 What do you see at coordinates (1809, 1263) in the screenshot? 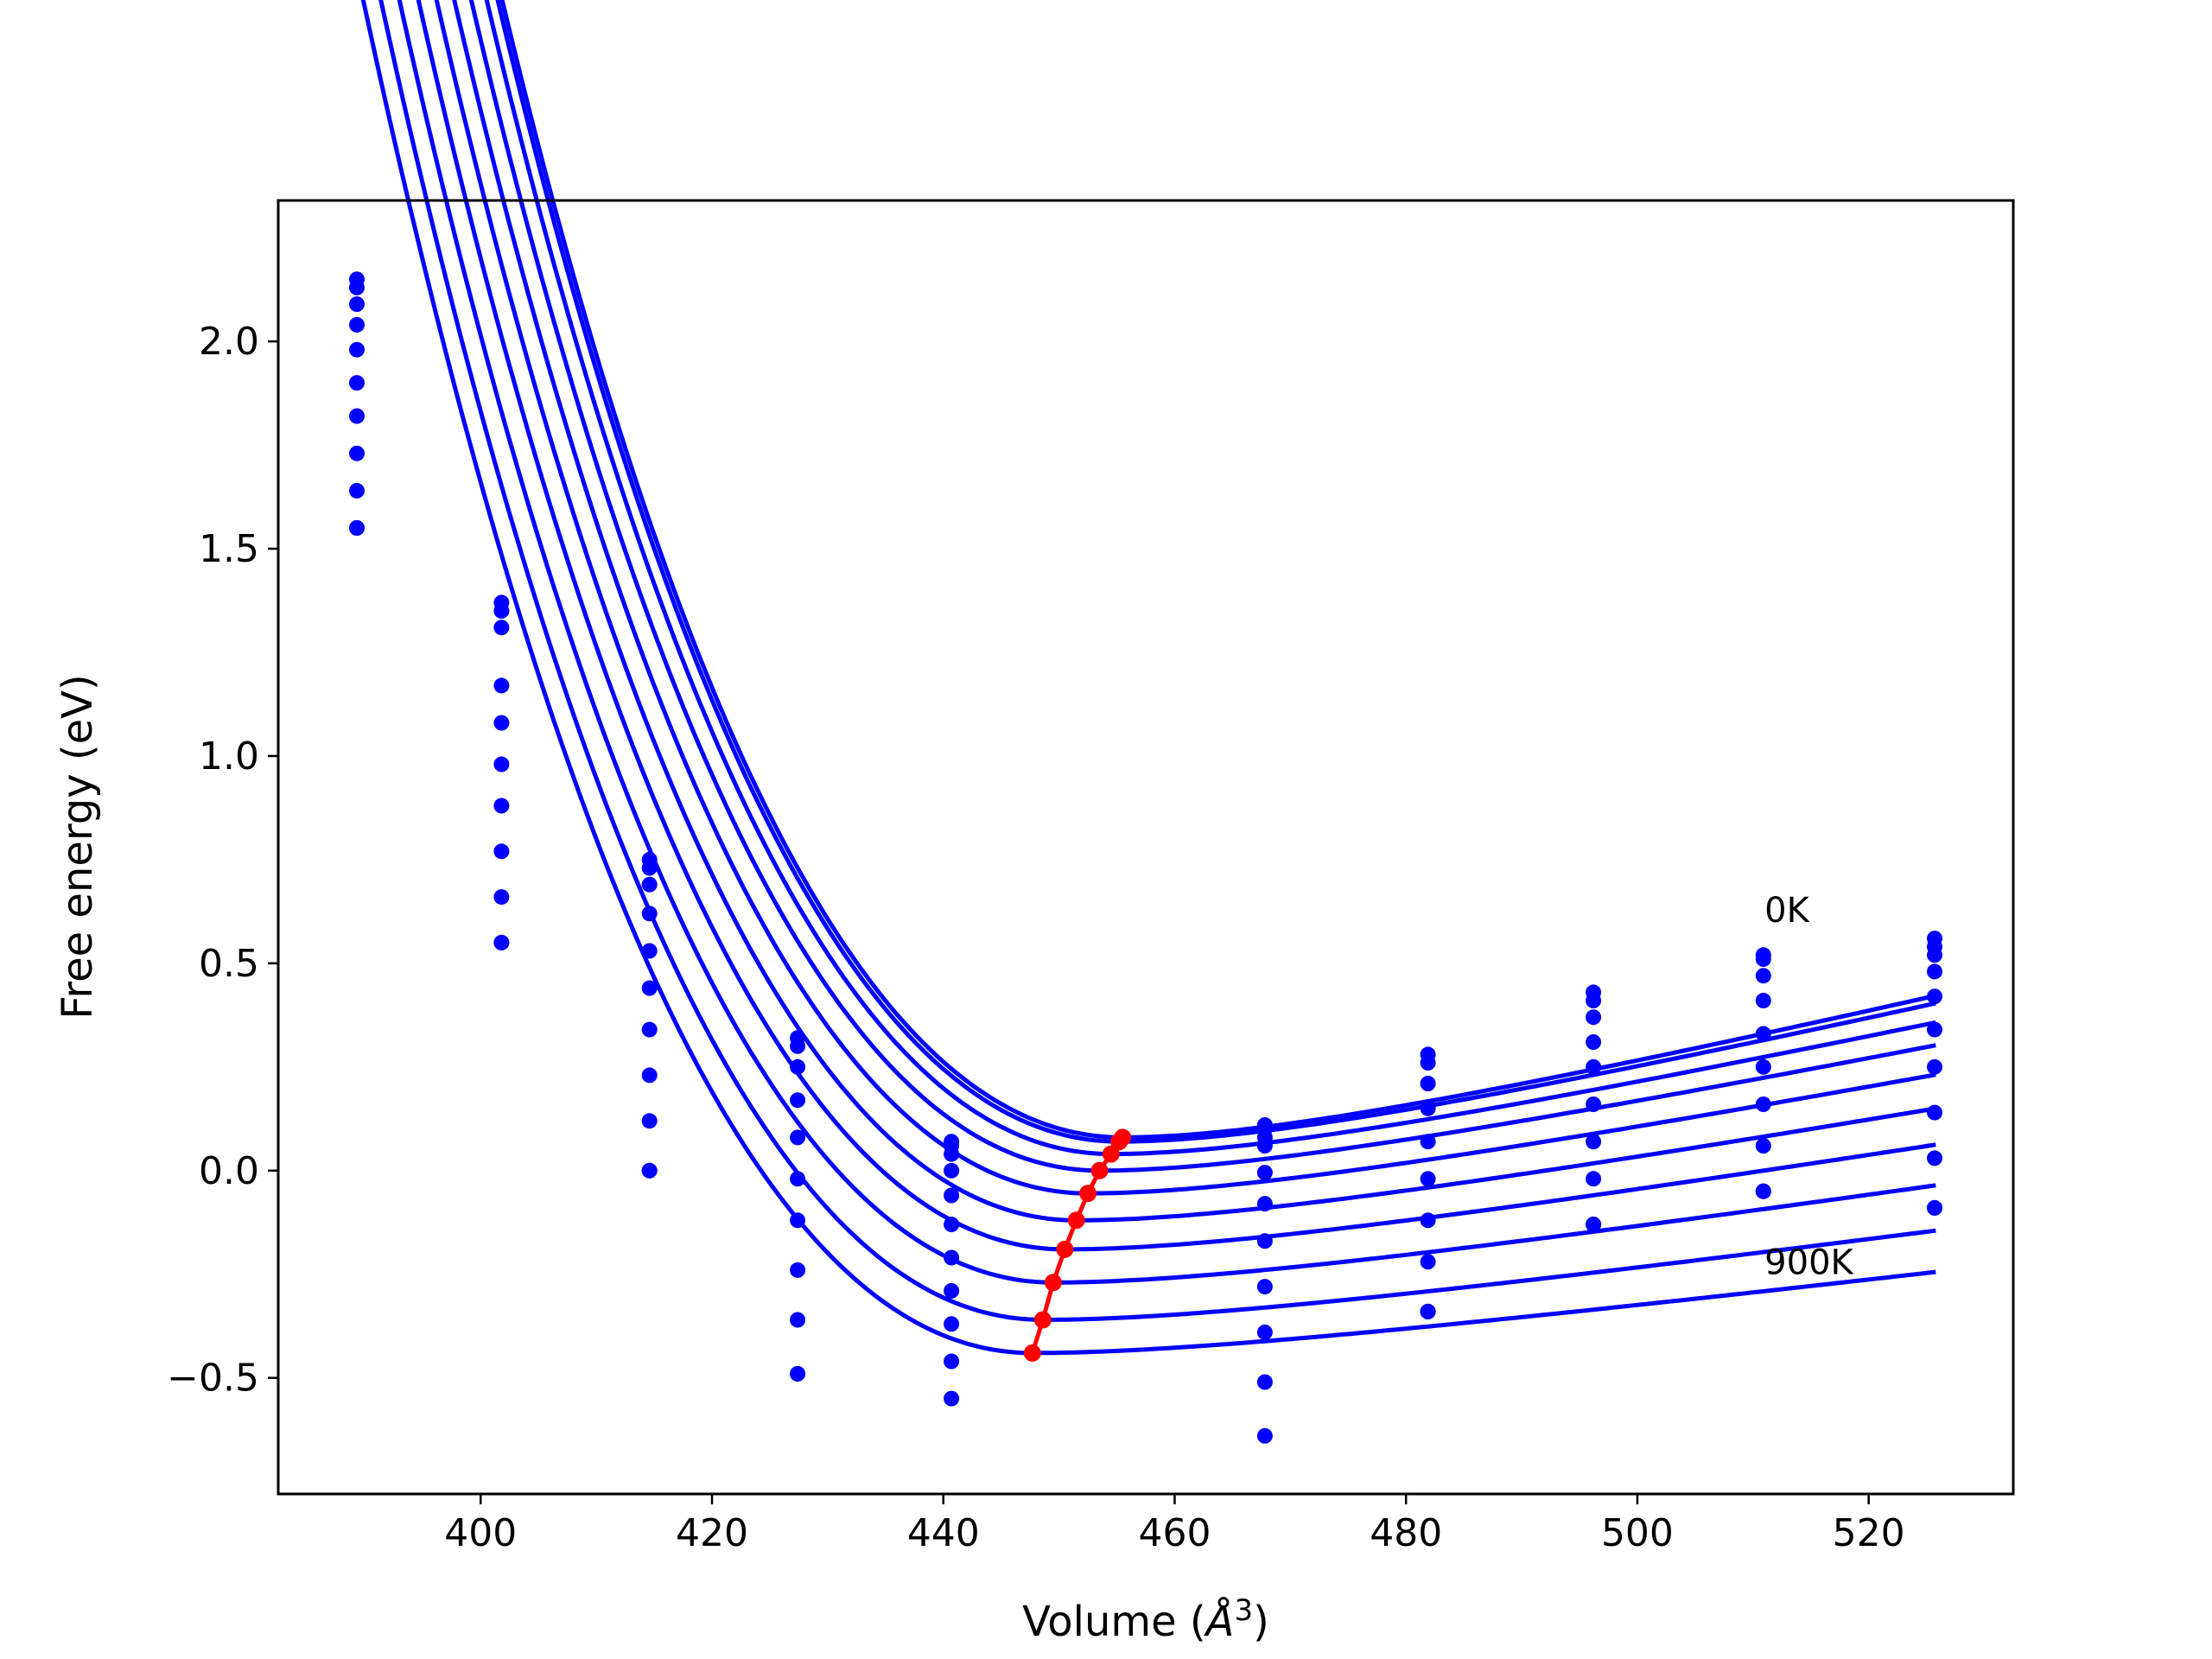
I see `annotation-label: 900K` at bounding box center [1809, 1263].